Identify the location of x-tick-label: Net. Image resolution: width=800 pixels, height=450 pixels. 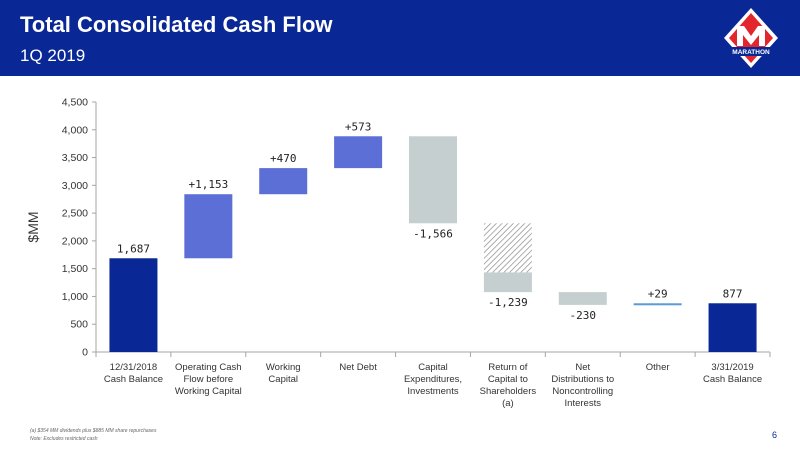
(582, 367).